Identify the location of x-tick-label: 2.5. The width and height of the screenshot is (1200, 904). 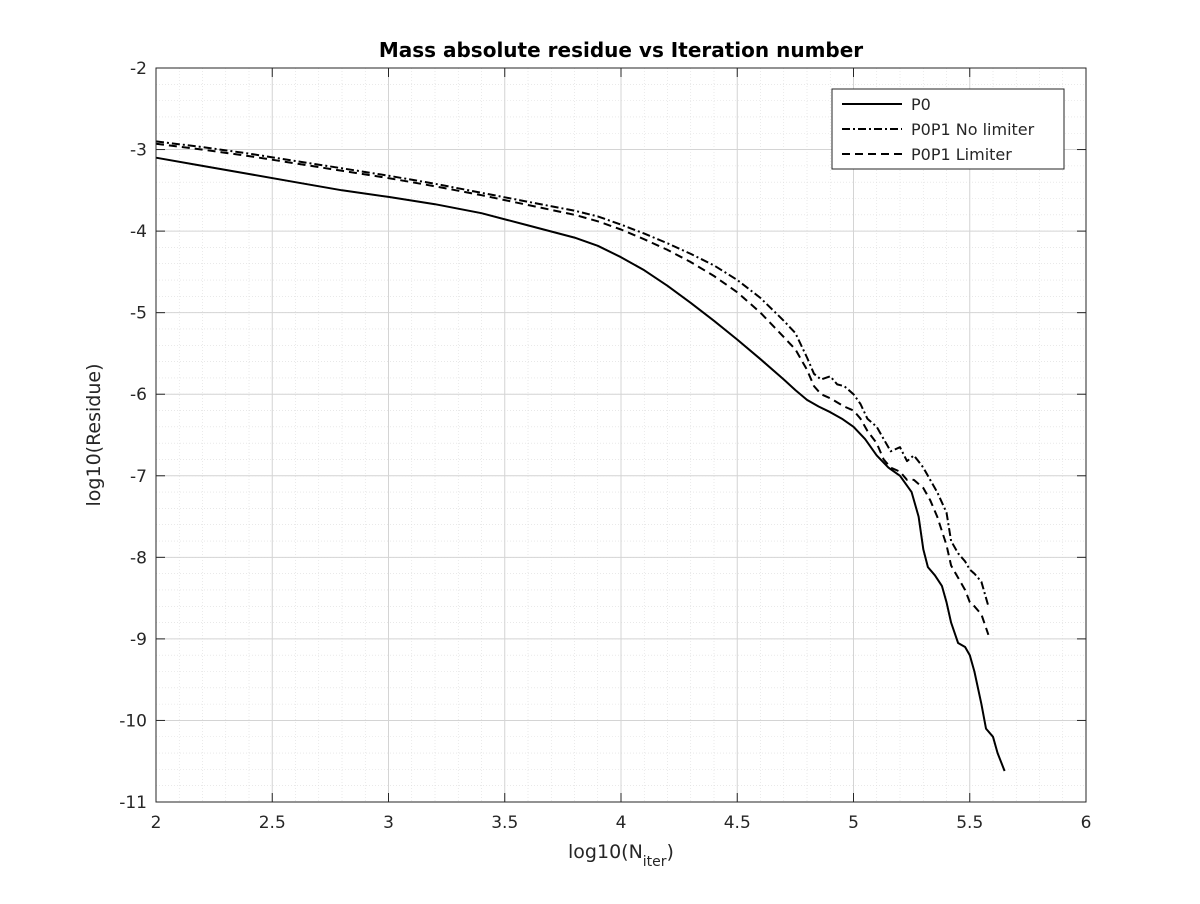
(272, 823).